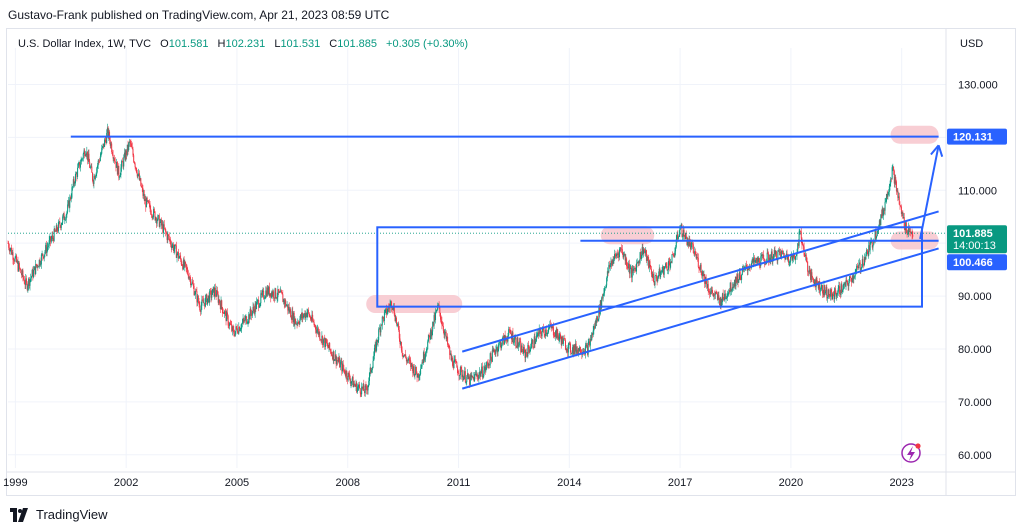 The image size is (1024, 532). What do you see at coordinates (911, 453) in the screenshot?
I see `lightning-icon` at bounding box center [911, 453].